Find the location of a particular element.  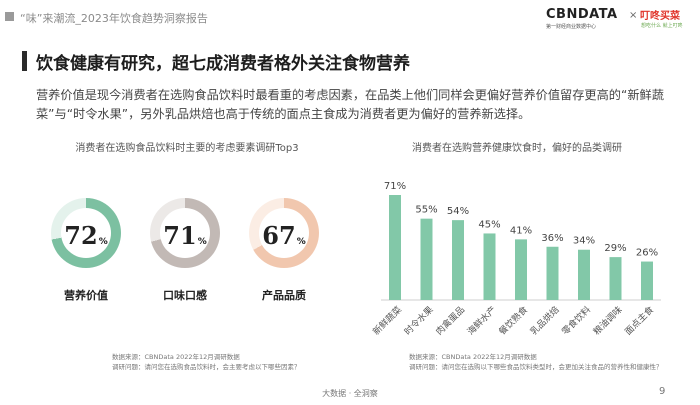

bar-value-label: 26% is located at coordinates (647, 253).